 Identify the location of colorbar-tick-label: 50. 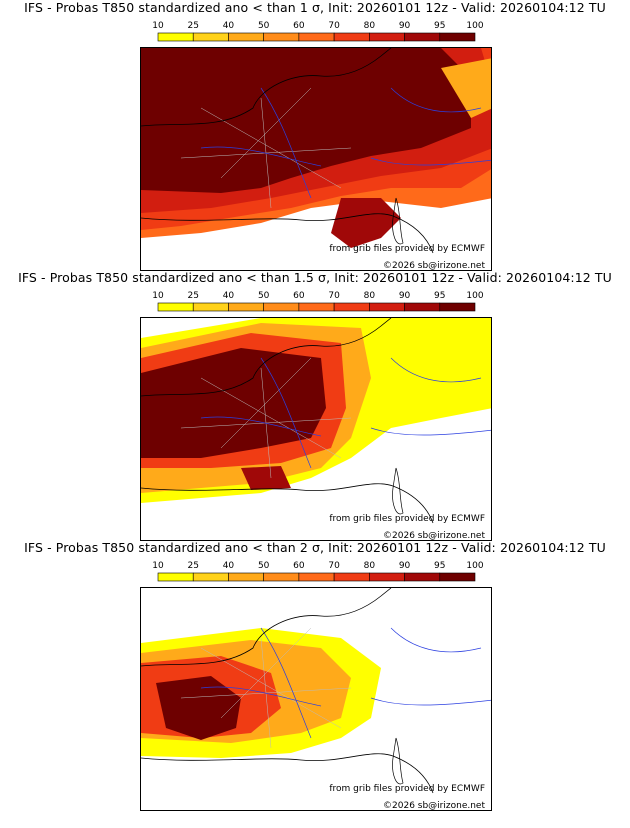
(264, 566).